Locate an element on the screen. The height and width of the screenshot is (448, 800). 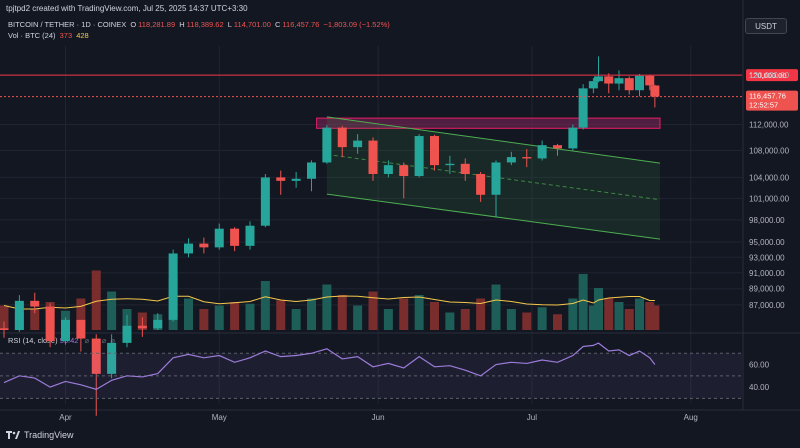
price-axis-label: 101,000.00 is located at coordinates (769, 198).